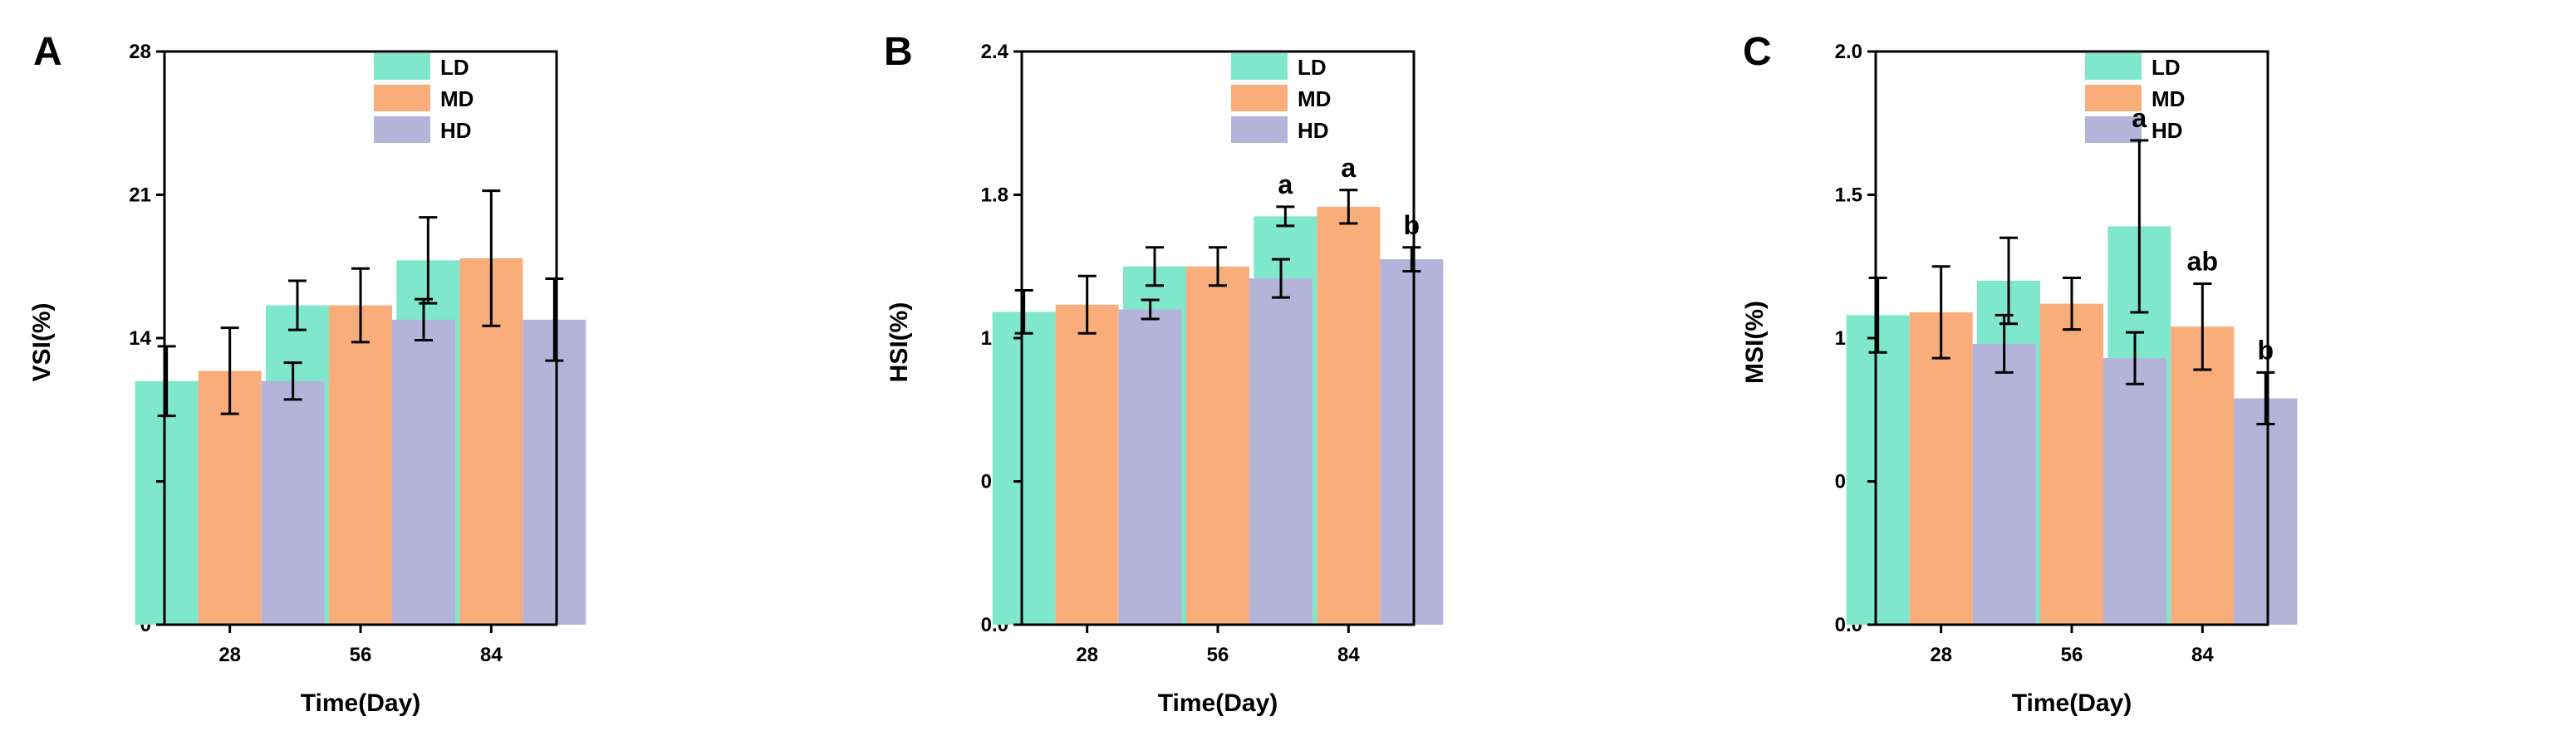 Image resolution: width=2576 pixels, height=736 pixels. Describe the element at coordinates (2266, 350) in the screenshot. I see `sig-label: b` at that location.